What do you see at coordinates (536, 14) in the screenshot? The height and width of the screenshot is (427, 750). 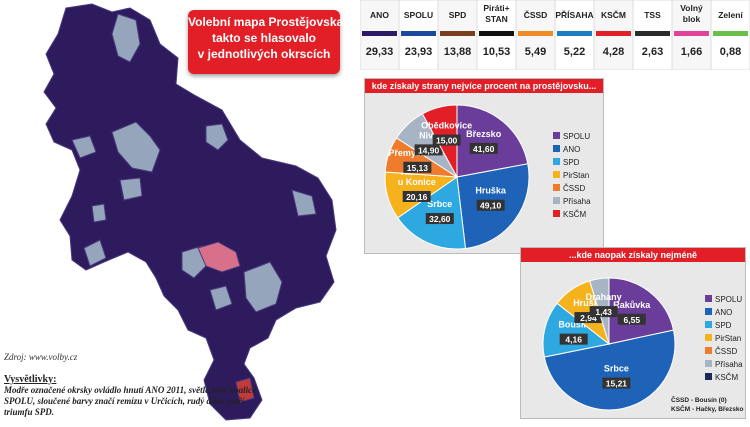 I see `party-name: ČSSD` at bounding box center [536, 14].